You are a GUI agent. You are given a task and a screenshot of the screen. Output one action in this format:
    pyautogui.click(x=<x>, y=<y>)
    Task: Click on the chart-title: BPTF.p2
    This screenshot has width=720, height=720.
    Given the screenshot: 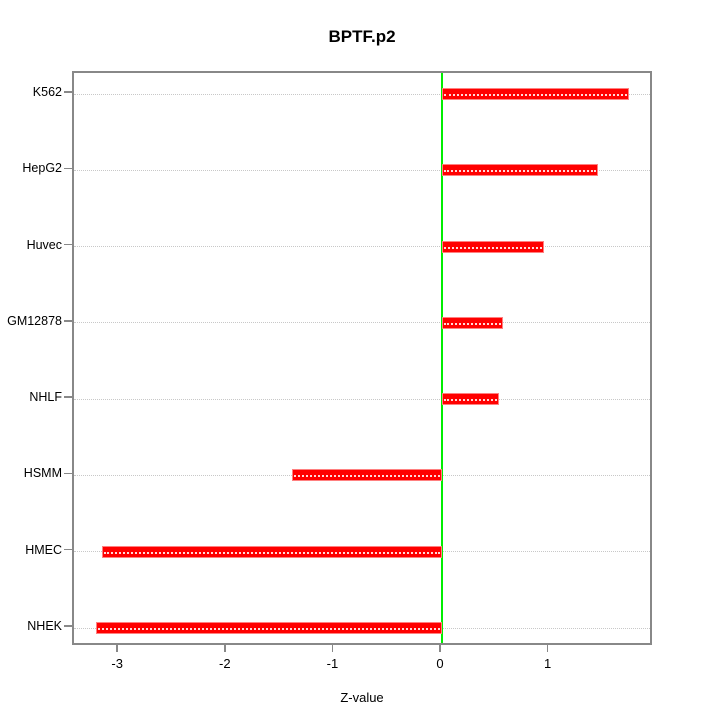 What is the action you would take?
    pyautogui.click(x=362, y=36)
    